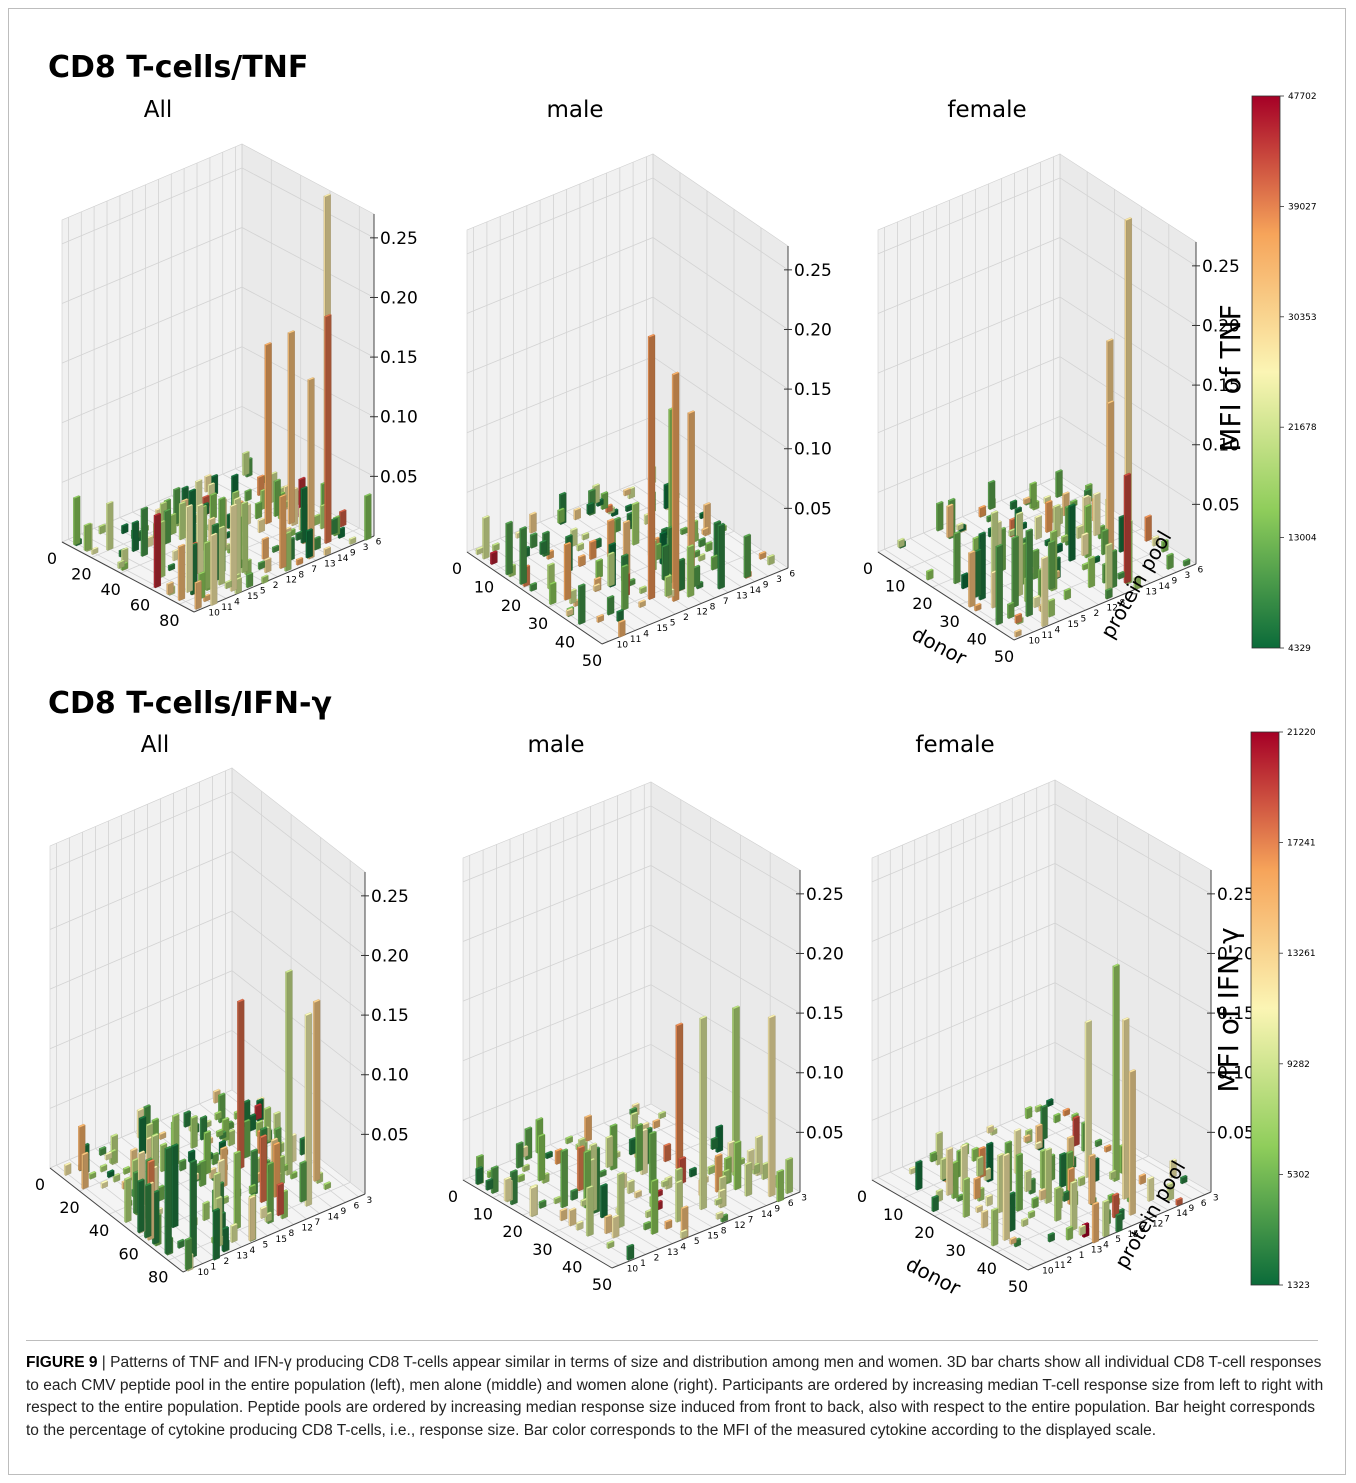 Image resolution: width=1356 pixels, height=1483 pixels. Describe the element at coordinates (1082, 1256) in the screenshot. I see `y-tick-label: 1` at that location.